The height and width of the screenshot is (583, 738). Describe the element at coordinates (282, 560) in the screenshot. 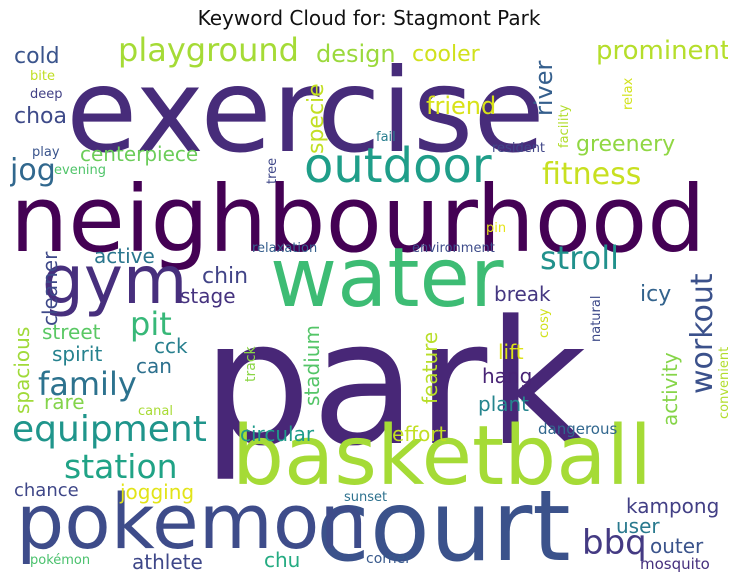

I see `word-chu: chu` at that location.